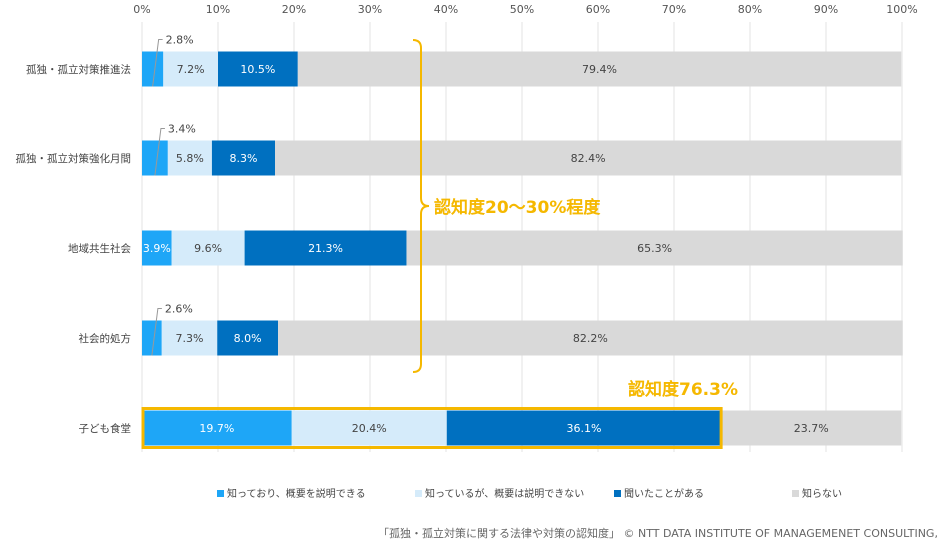 The height and width of the screenshot is (558, 940). Describe the element at coordinates (598, 9) in the screenshot. I see `x-tick-label: 60%` at that location.